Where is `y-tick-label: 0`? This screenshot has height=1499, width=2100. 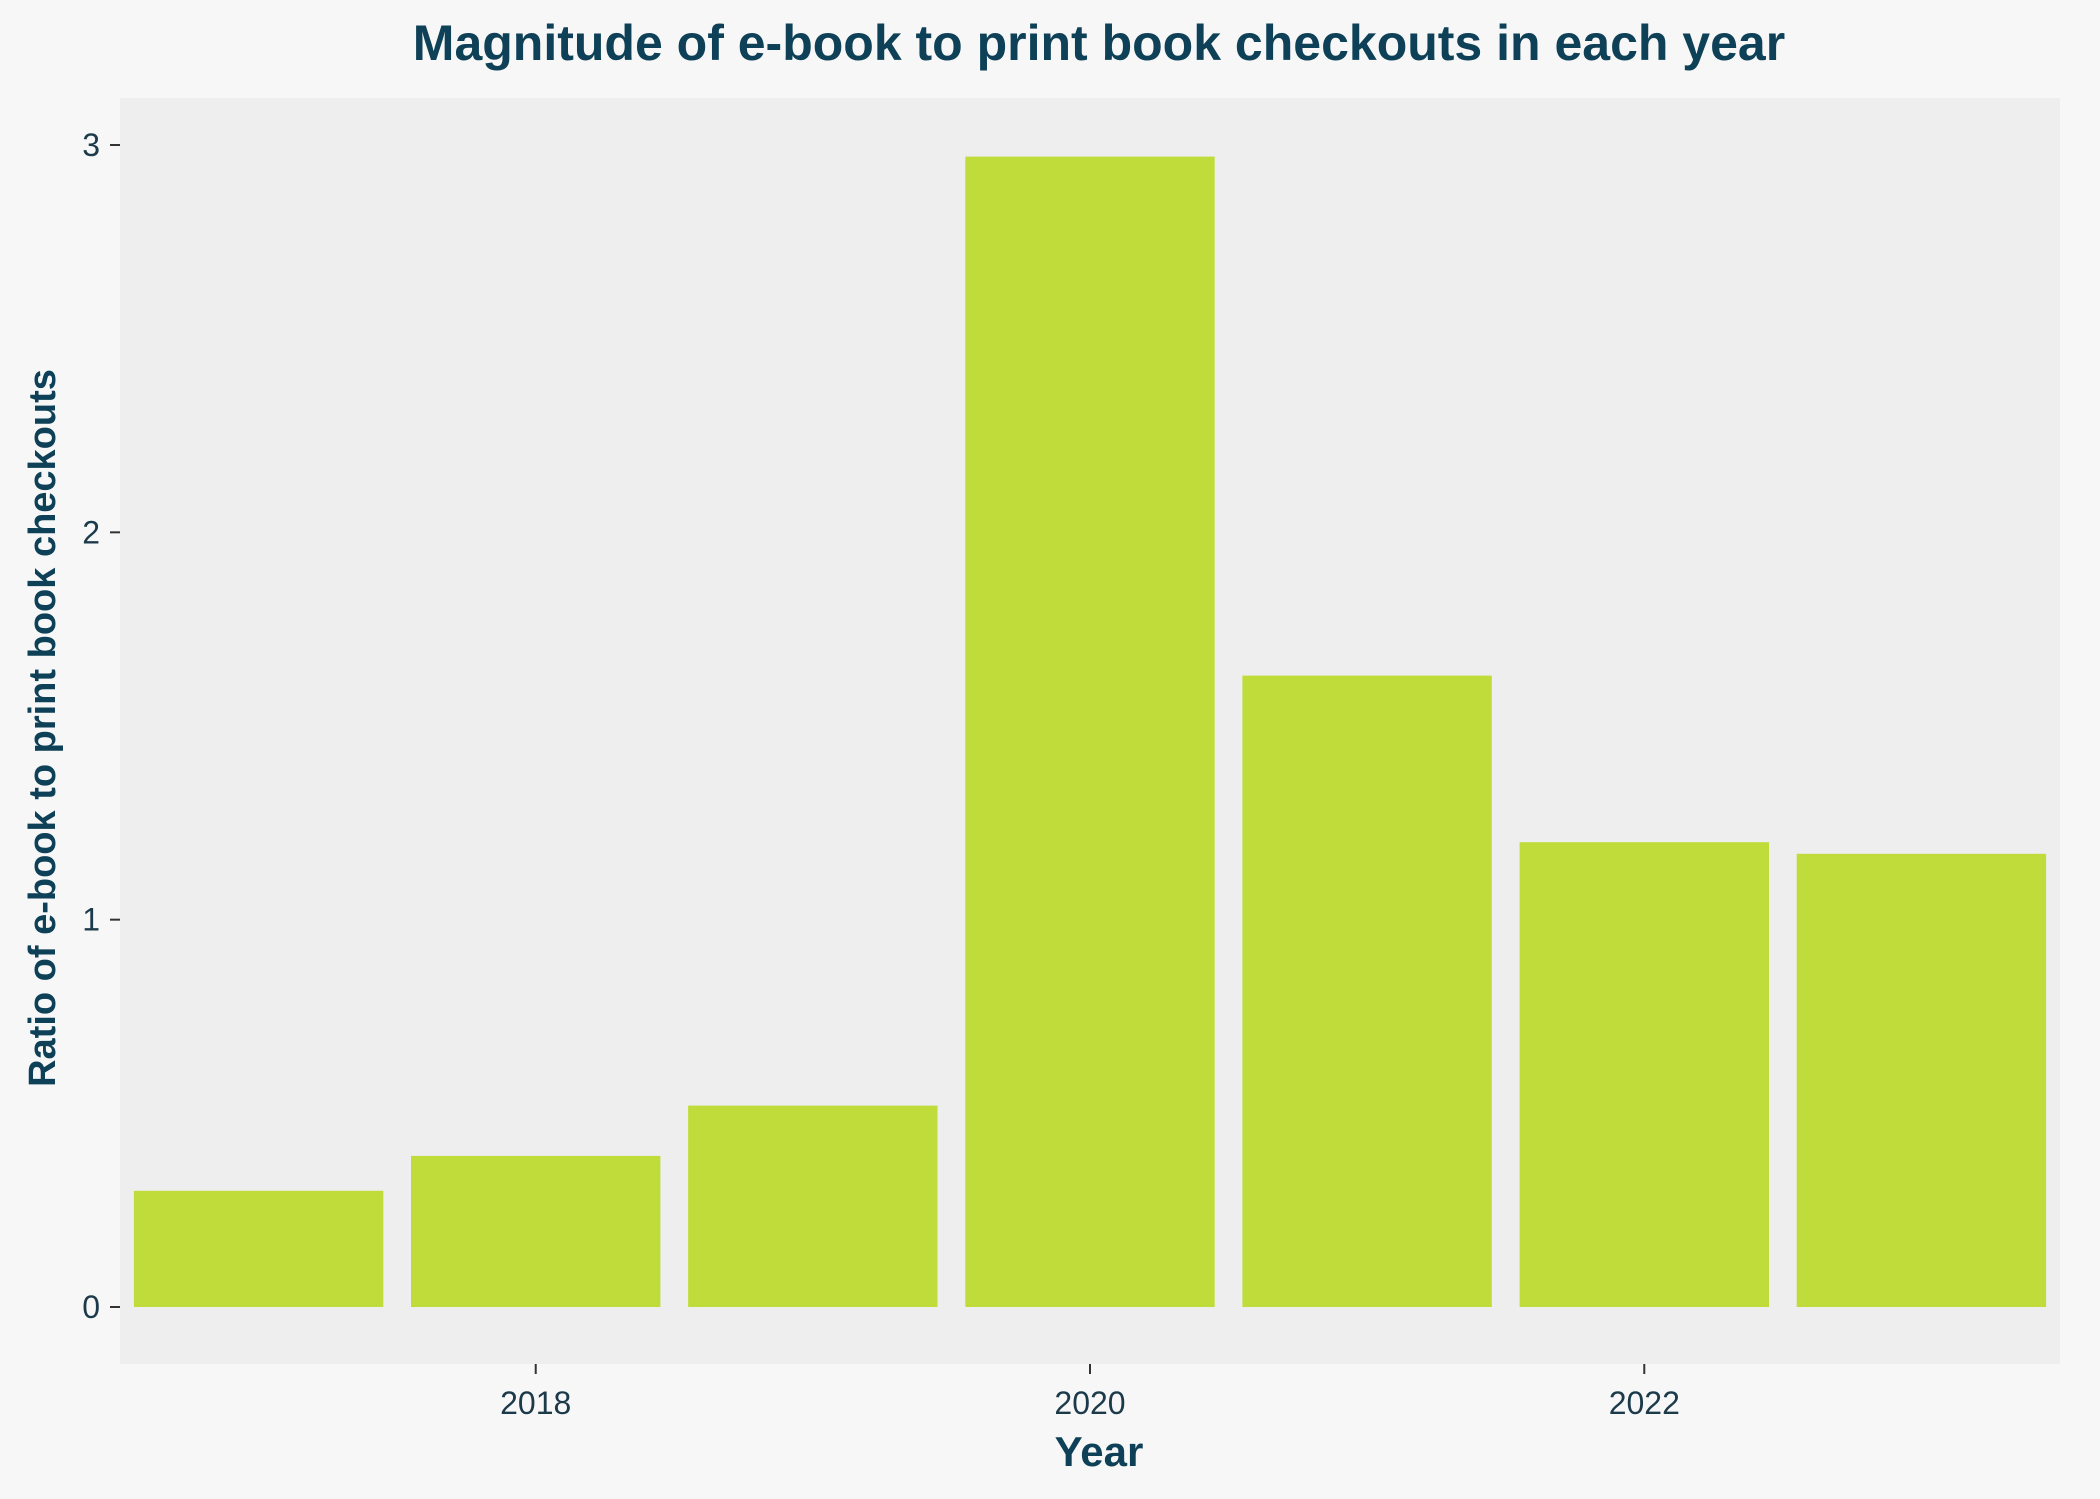 y-tick-label: 0 is located at coordinates (91, 1307).